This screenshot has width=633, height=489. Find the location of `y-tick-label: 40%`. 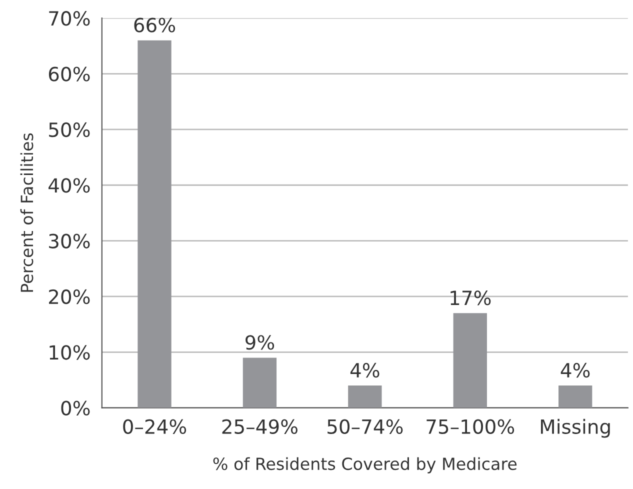

y-tick-label: 40% is located at coordinates (69, 185).